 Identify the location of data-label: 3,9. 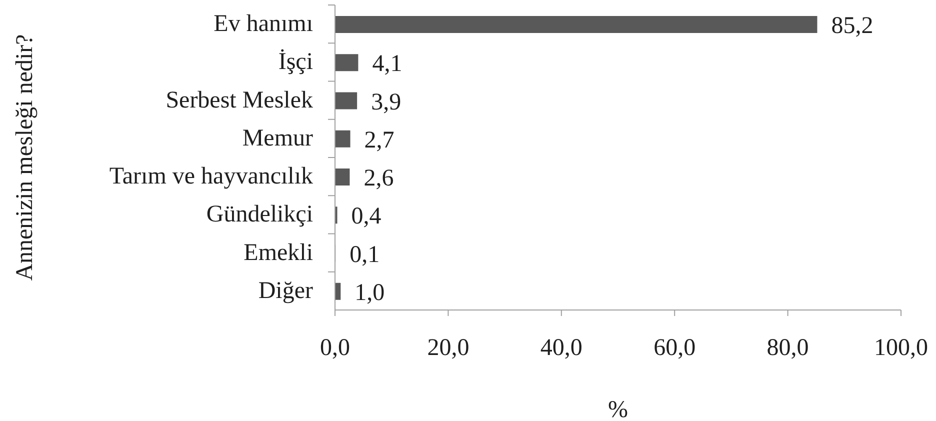
(386, 102).